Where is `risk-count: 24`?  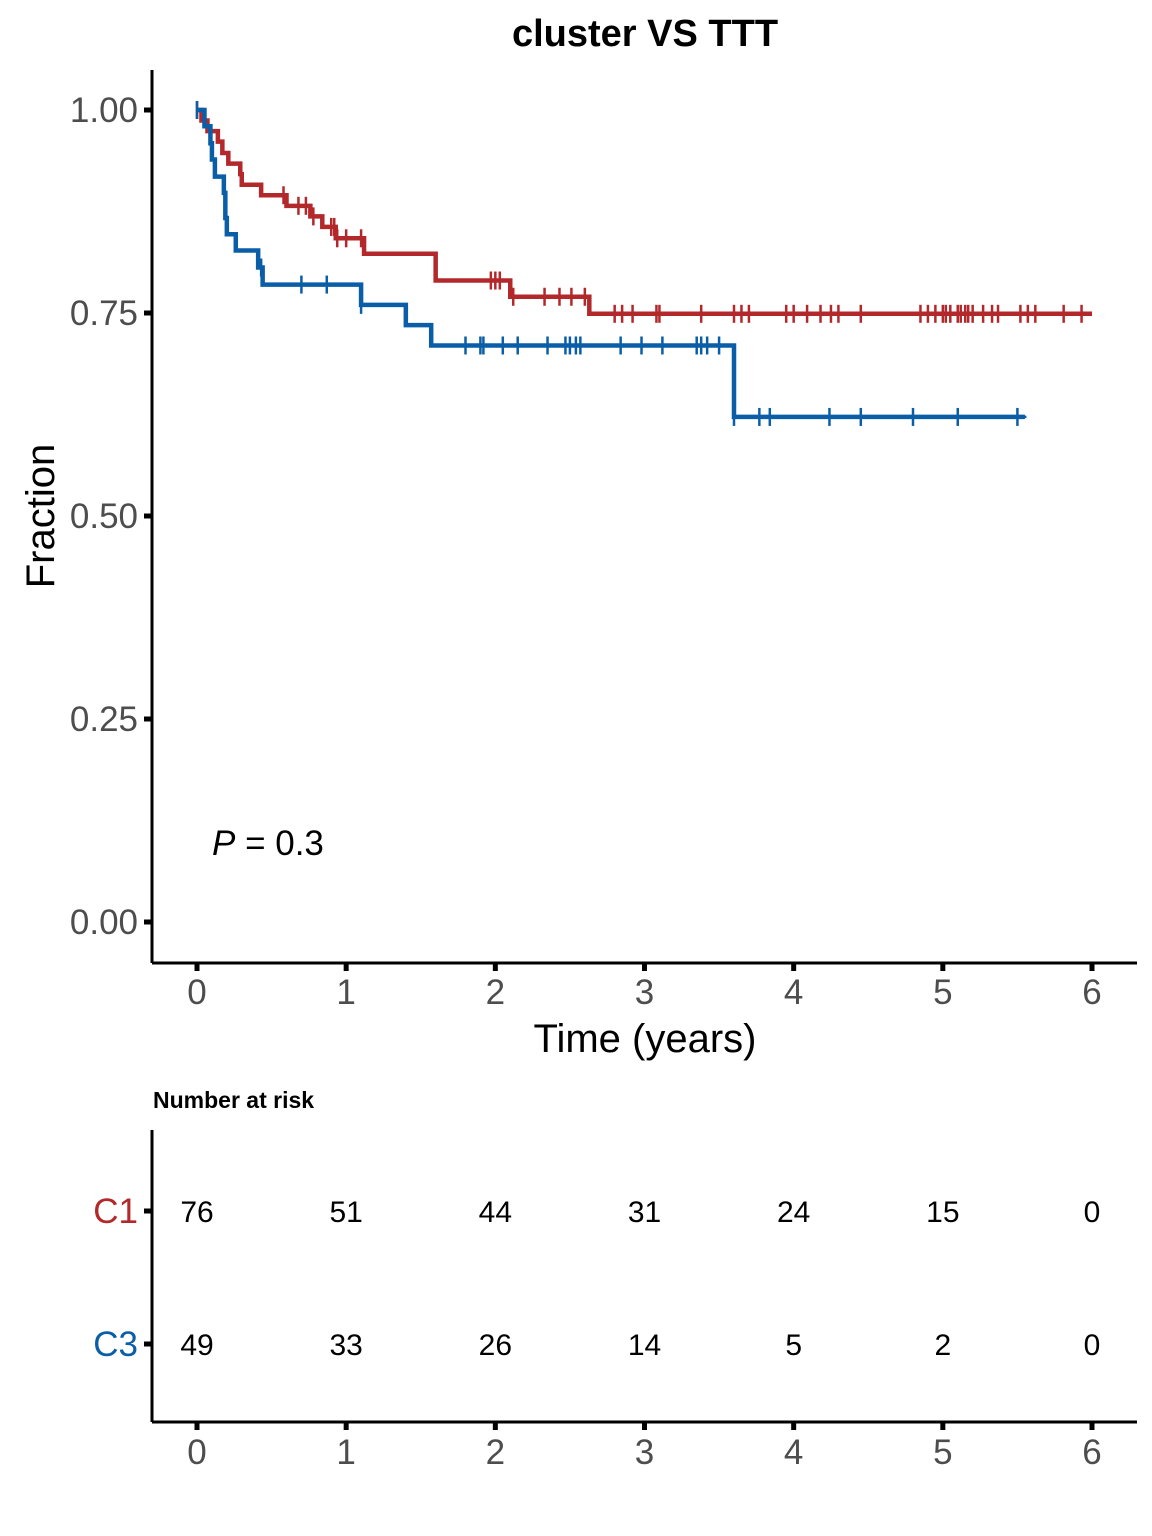 risk-count: 24 is located at coordinates (793, 1212).